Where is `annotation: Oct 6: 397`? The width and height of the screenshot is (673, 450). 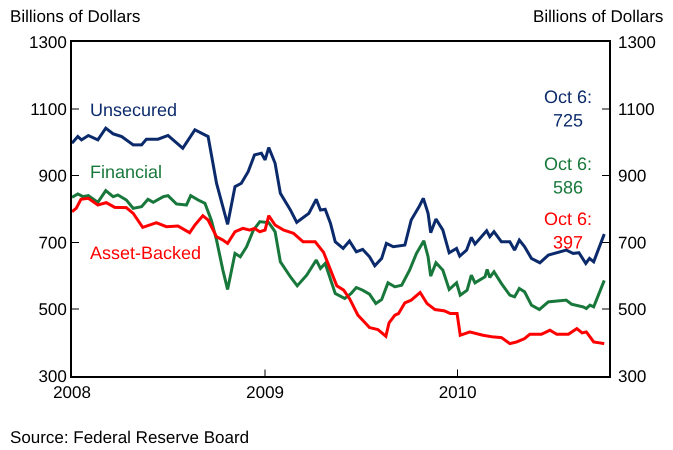 annotation: Oct 6: 397 is located at coordinates (568, 230).